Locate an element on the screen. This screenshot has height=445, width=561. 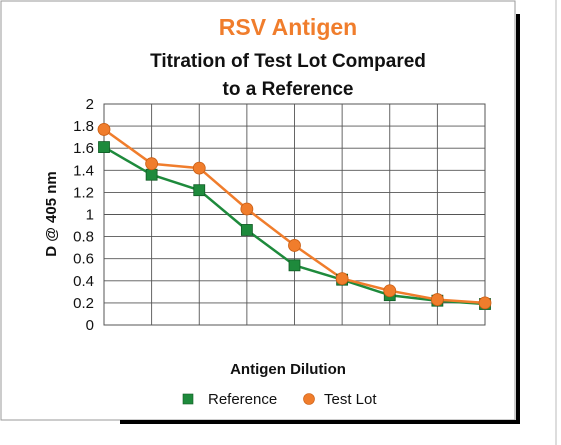
y-tick-label: 0.8 is located at coordinates (83, 237).